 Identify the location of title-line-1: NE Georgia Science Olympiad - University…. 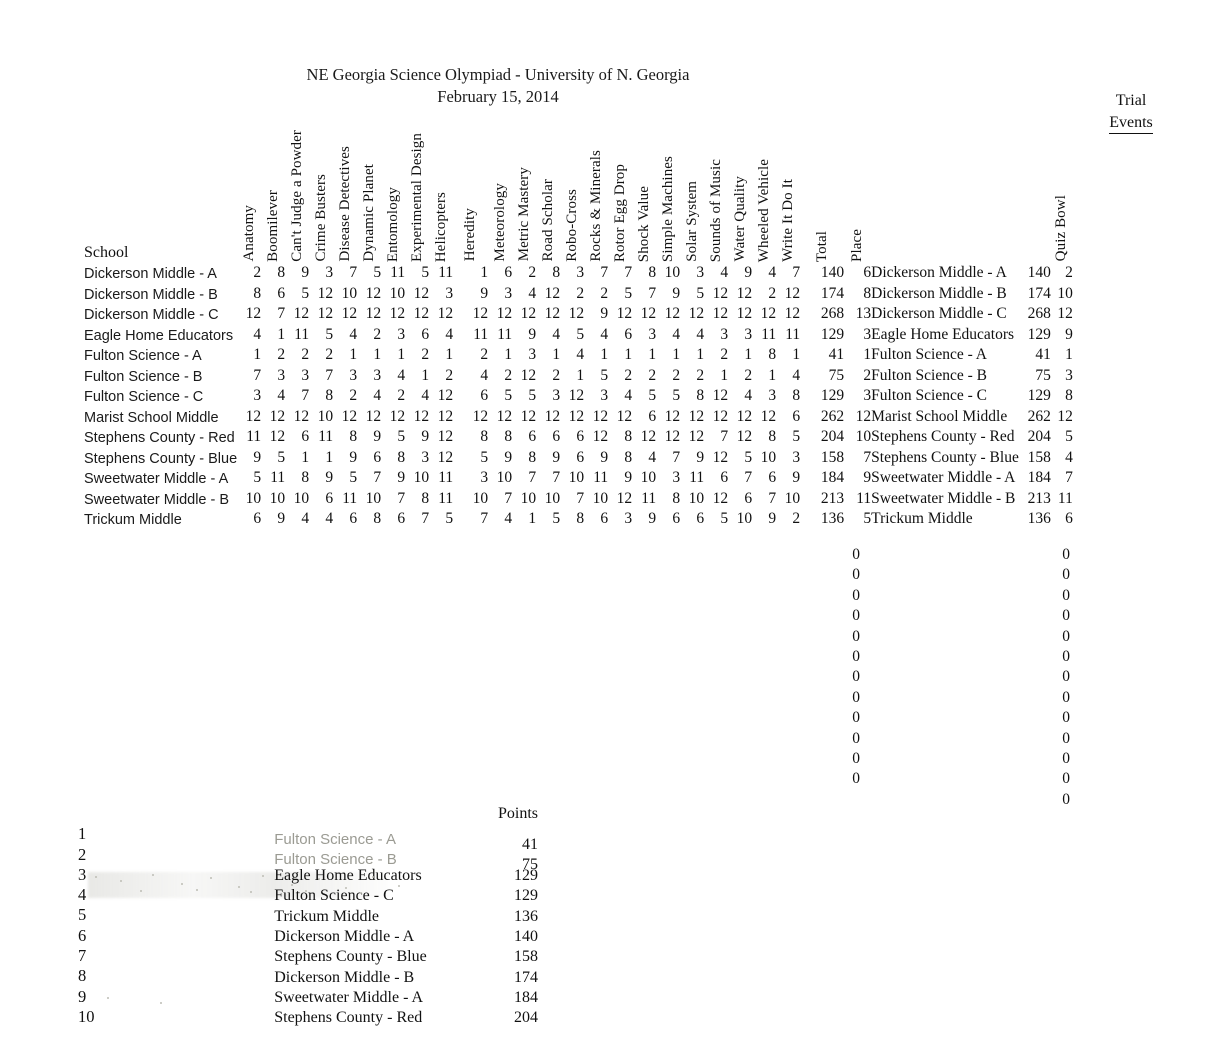
(498, 74).